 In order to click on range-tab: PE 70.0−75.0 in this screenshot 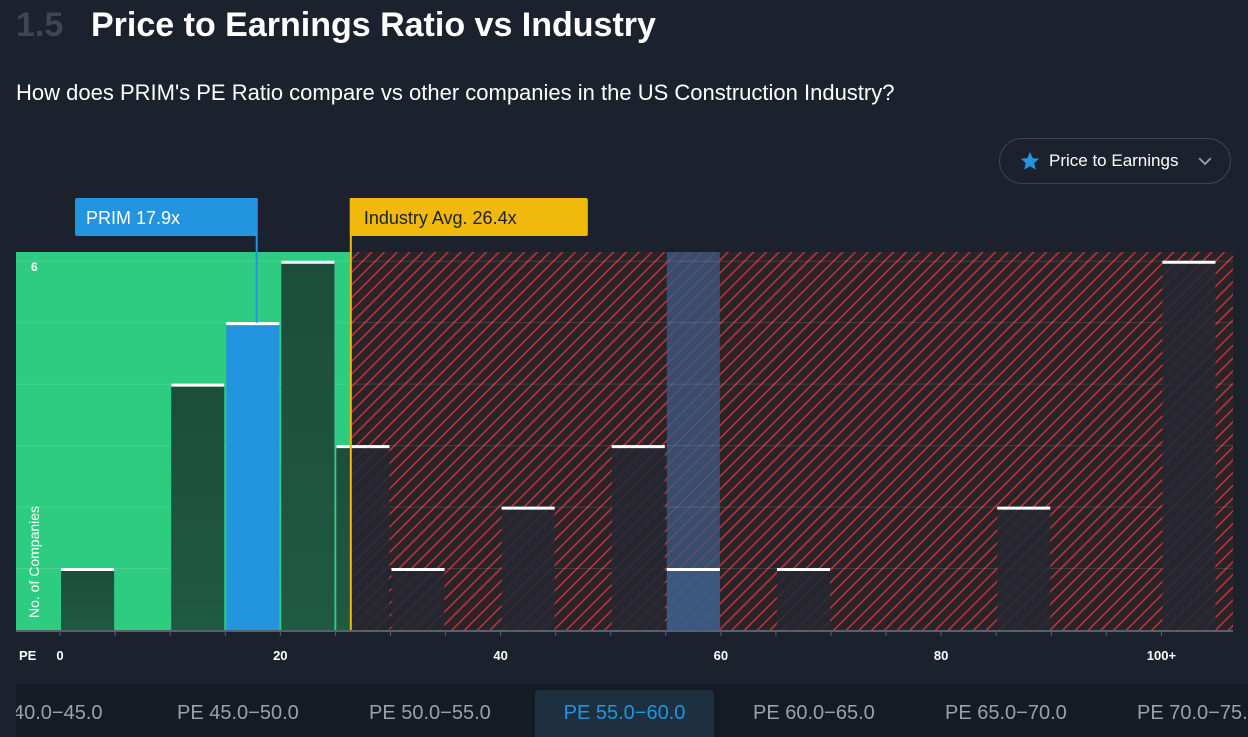, I will do `click(1192, 713)`.